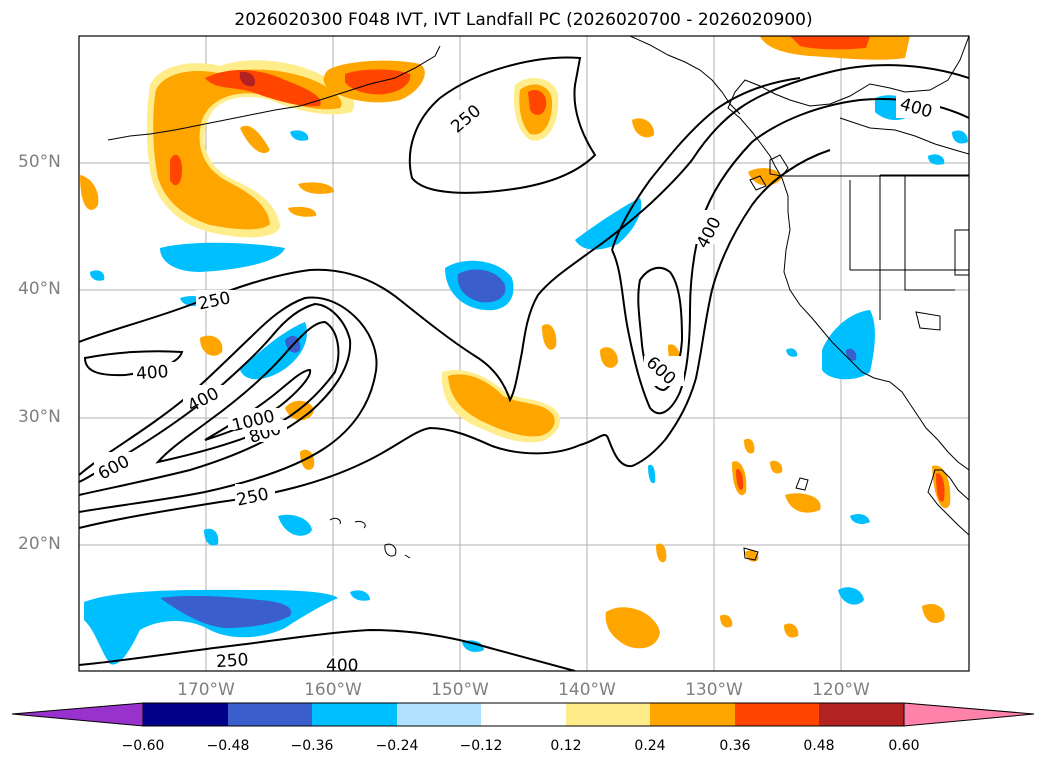  What do you see at coordinates (481, 746) in the screenshot?
I see `colorbar-tick-5: −0.12` at bounding box center [481, 746].